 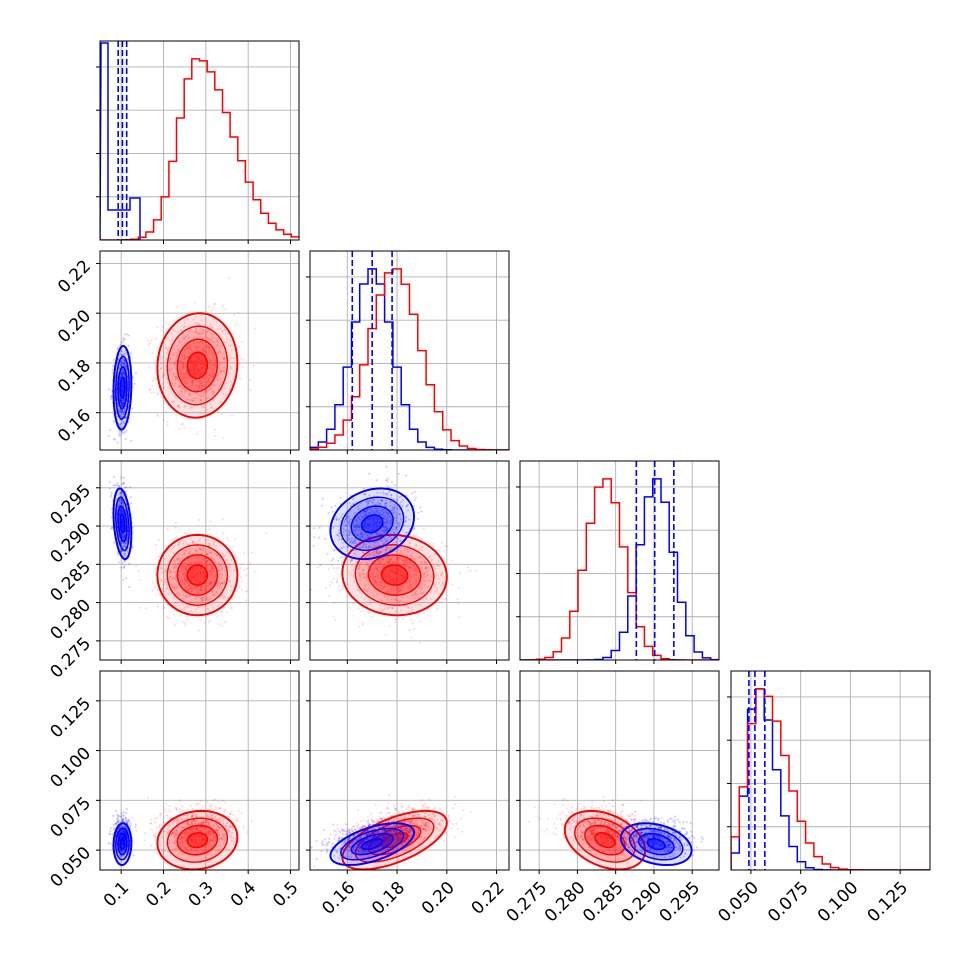 What do you see at coordinates (199, 149) in the screenshot?
I see `histogram-series-b` at bounding box center [199, 149].